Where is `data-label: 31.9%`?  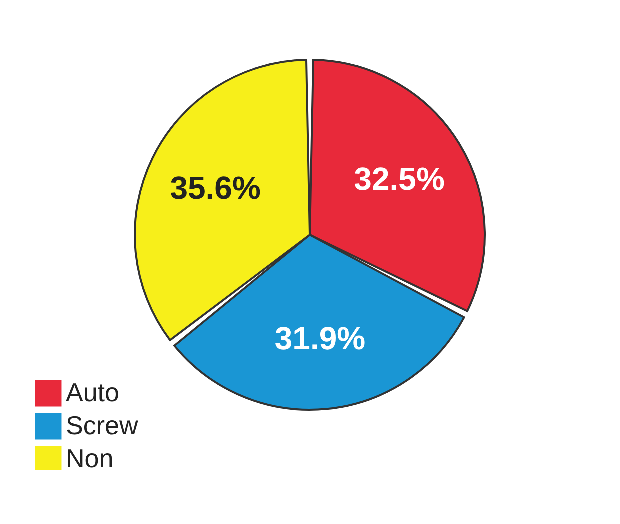
data-label: 31.9% is located at coordinates (320, 338).